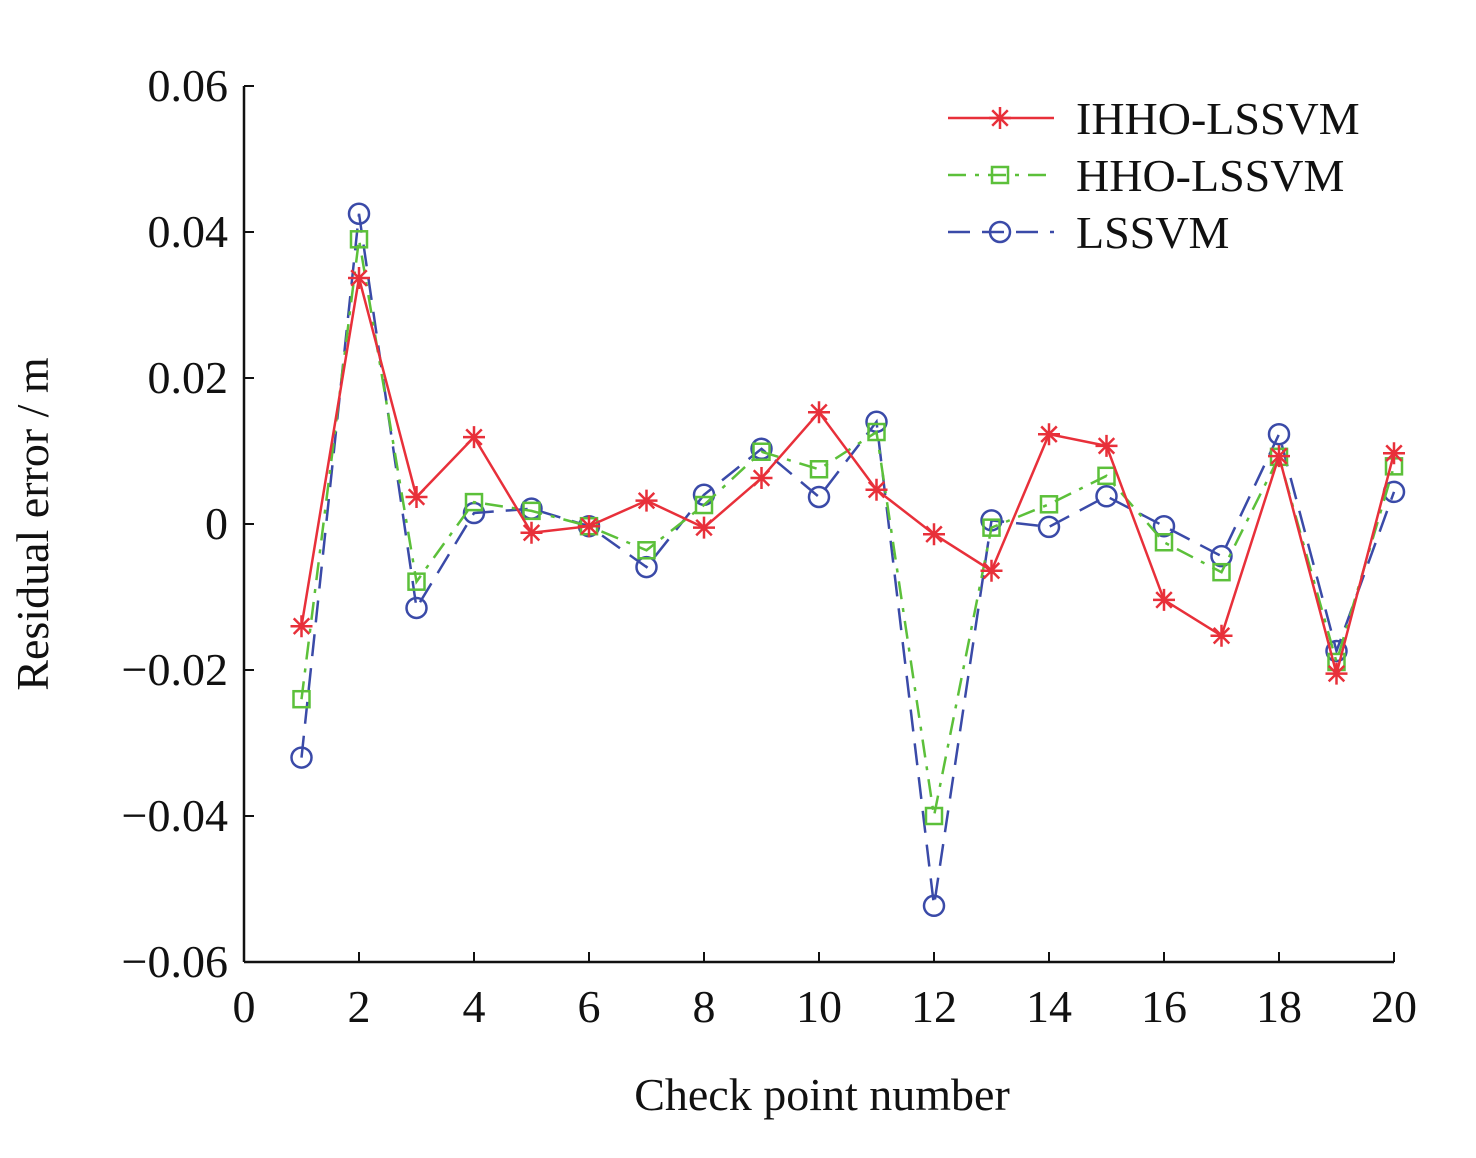  I want to click on x-tick-label: 20, so click(1394, 1006).